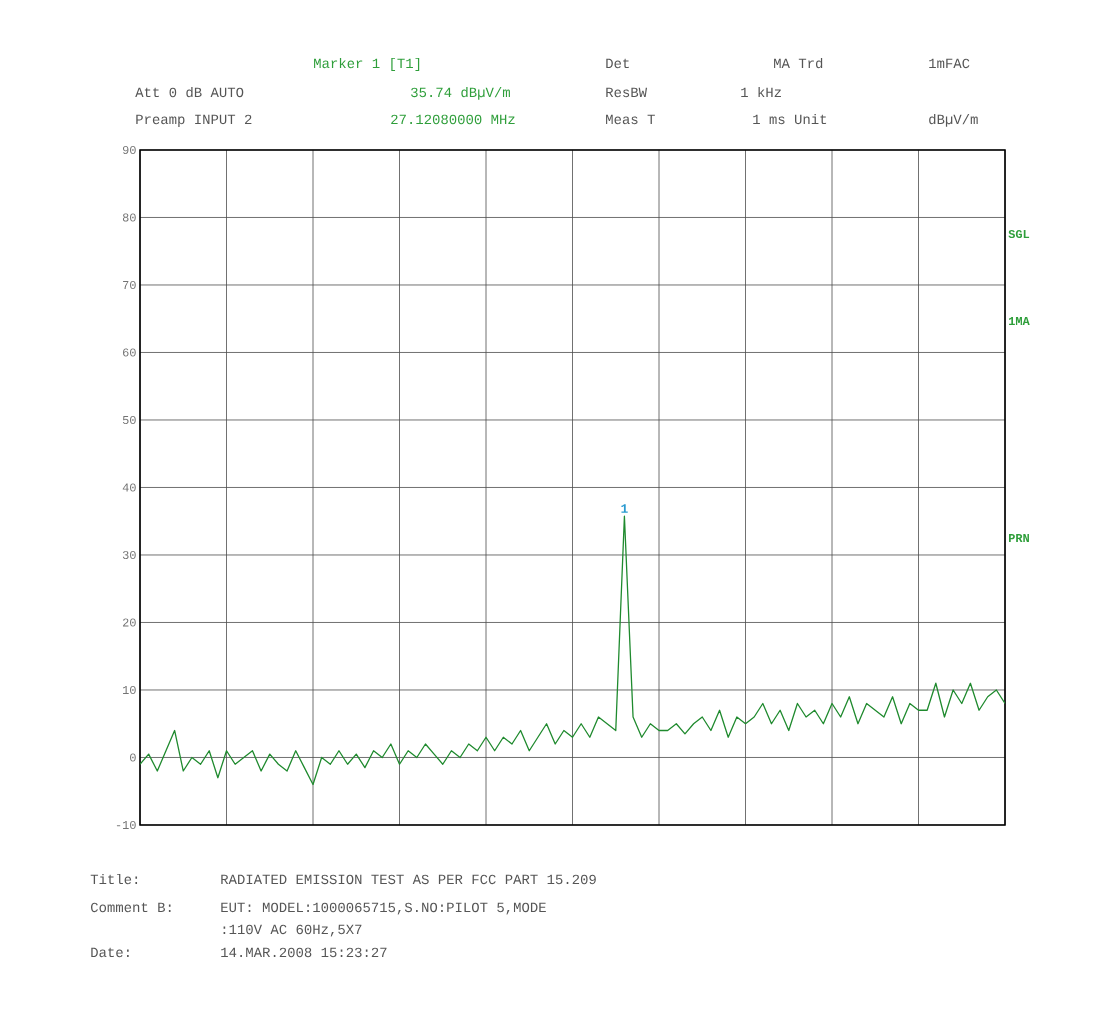  What do you see at coordinates (189, 92) in the screenshot?
I see `text: Att 0 dB AUTO` at bounding box center [189, 92].